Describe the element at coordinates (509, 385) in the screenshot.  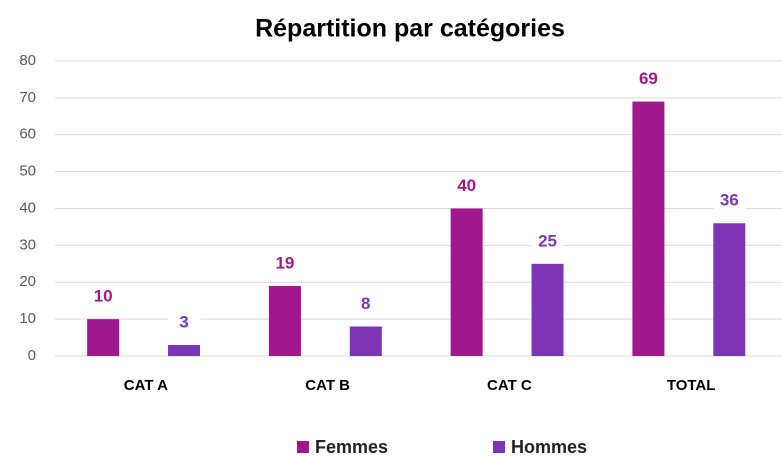
I see `x-tick-label: CAT C` at that location.